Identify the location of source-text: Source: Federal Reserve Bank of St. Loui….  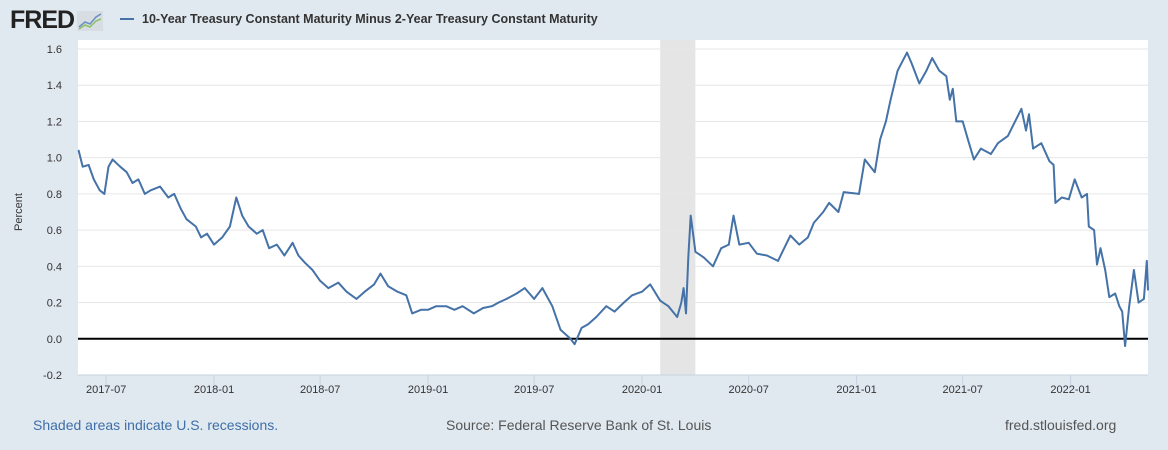
(579, 425).